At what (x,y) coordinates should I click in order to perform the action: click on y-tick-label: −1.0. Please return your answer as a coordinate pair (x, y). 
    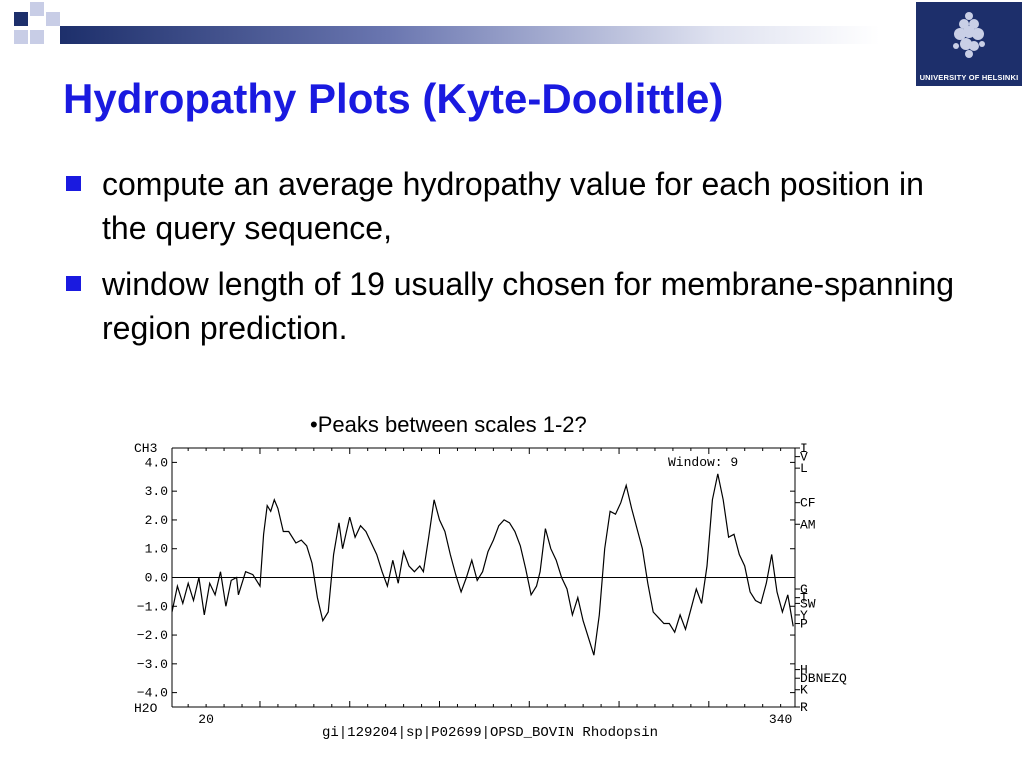
    Looking at the image, I should click on (152, 606).